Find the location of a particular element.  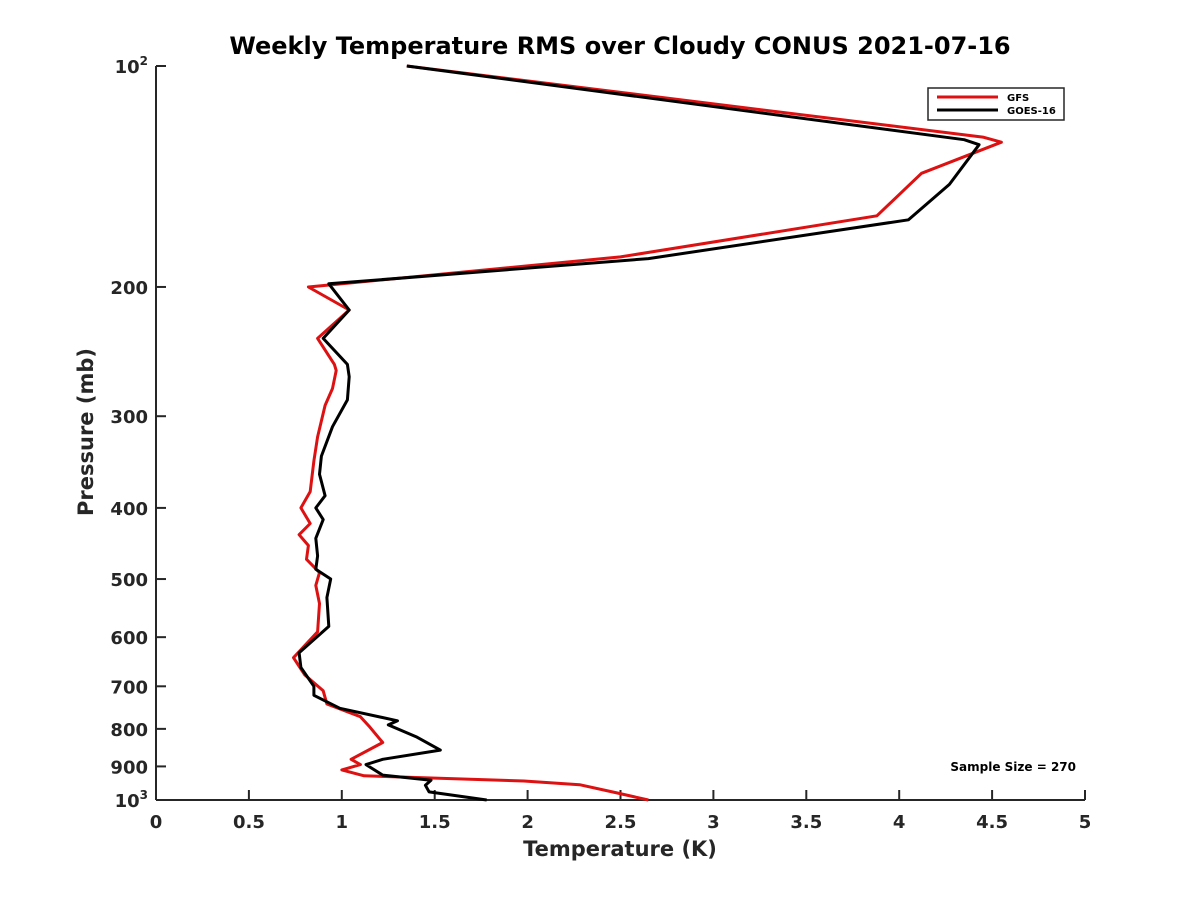

x-tick-label: 3 is located at coordinates (713, 822).